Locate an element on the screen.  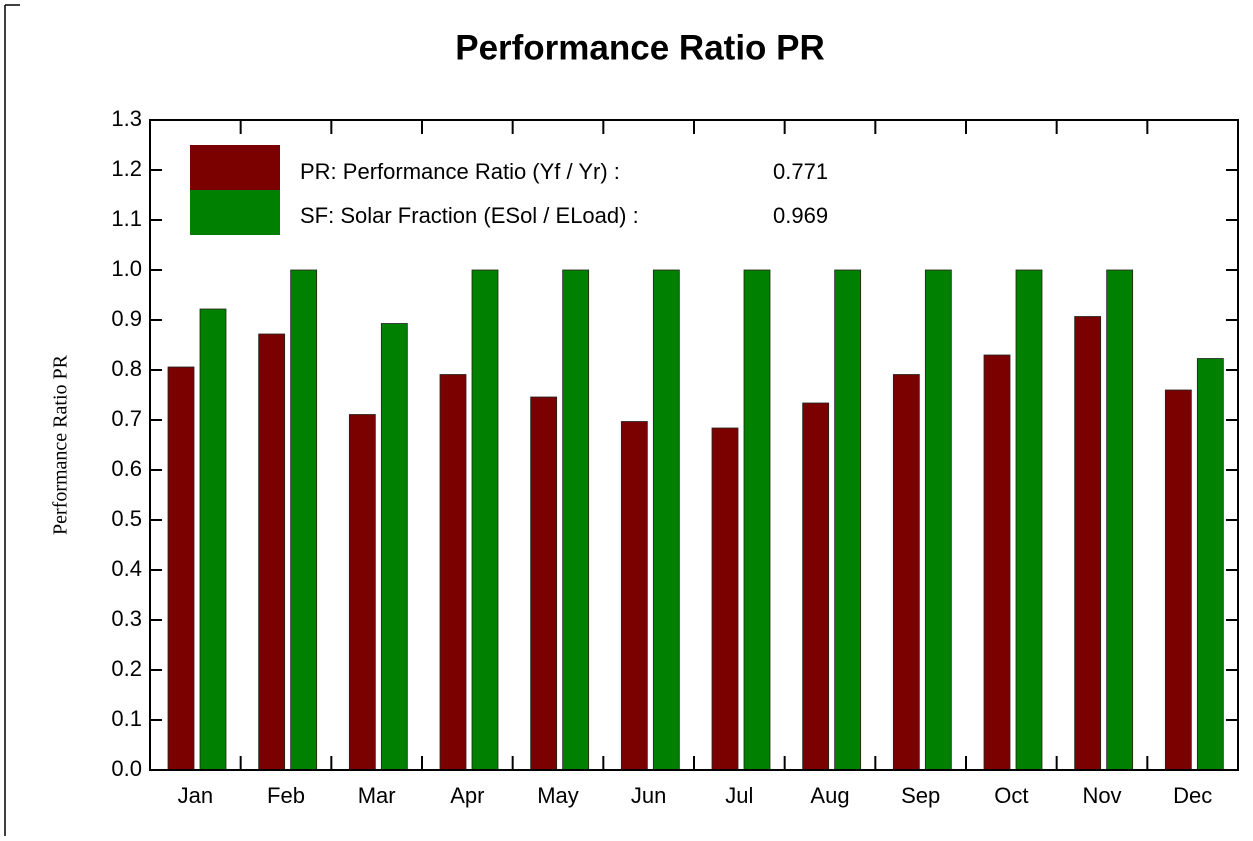
chart-title: Performance Ratio PR is located at coordinates (640, 47).